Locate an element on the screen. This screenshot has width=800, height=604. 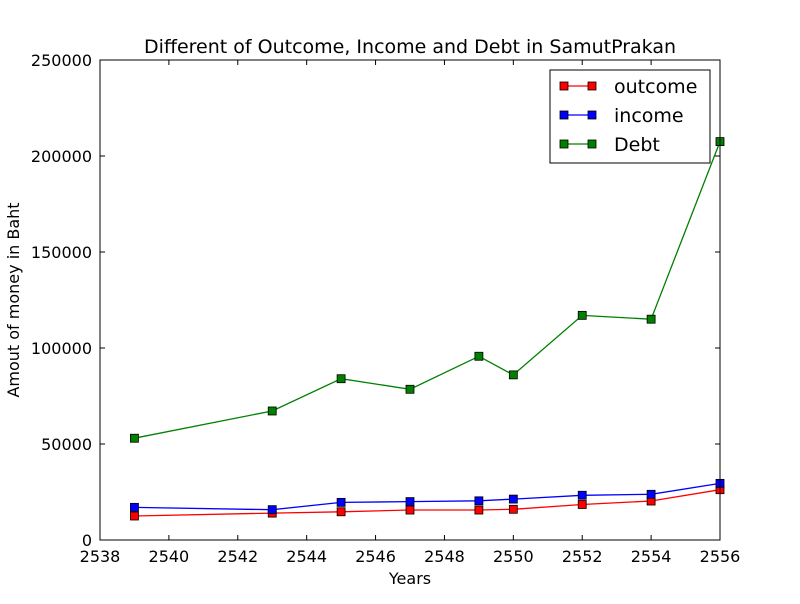
y-tick-label: 200000 is located at coordinates (61, 156).